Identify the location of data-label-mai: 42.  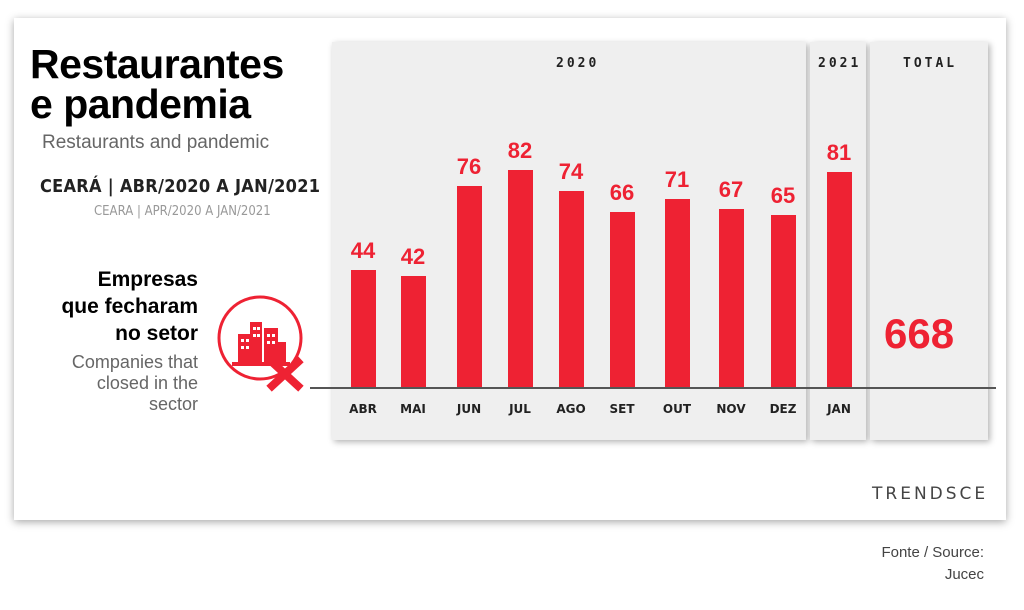
(413, 256).